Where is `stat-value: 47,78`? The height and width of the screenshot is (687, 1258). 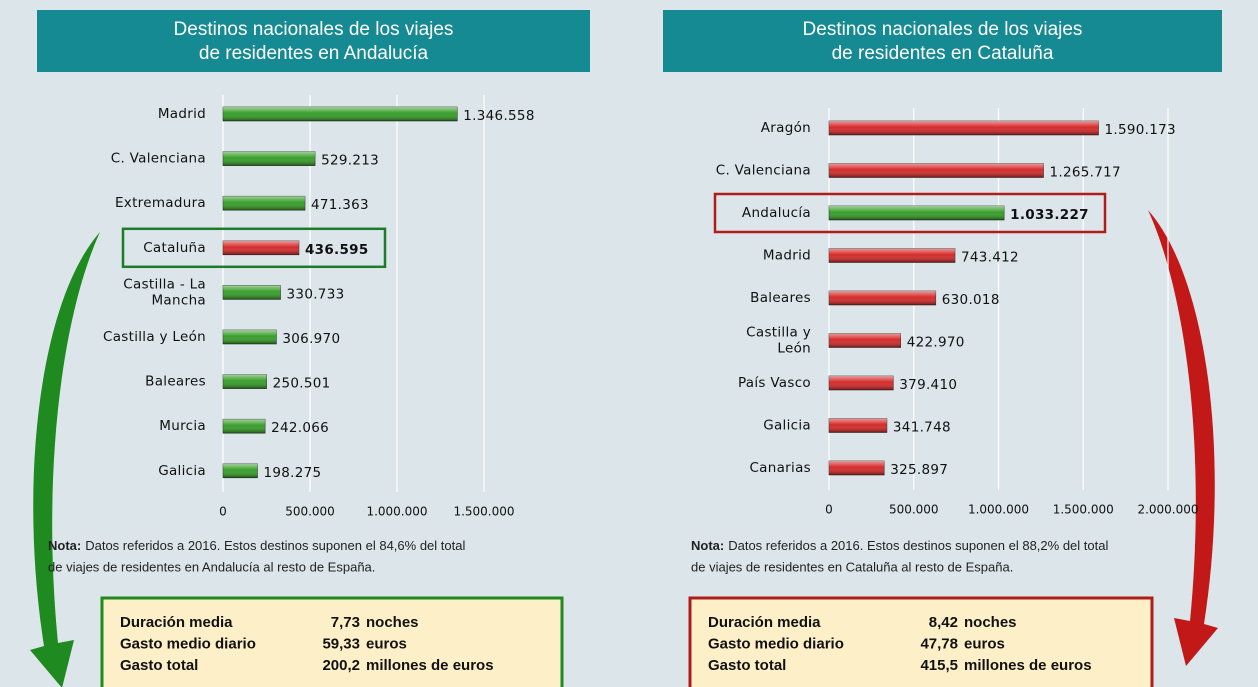 stat-value: 47,78 is located at coordinates (939, 643).